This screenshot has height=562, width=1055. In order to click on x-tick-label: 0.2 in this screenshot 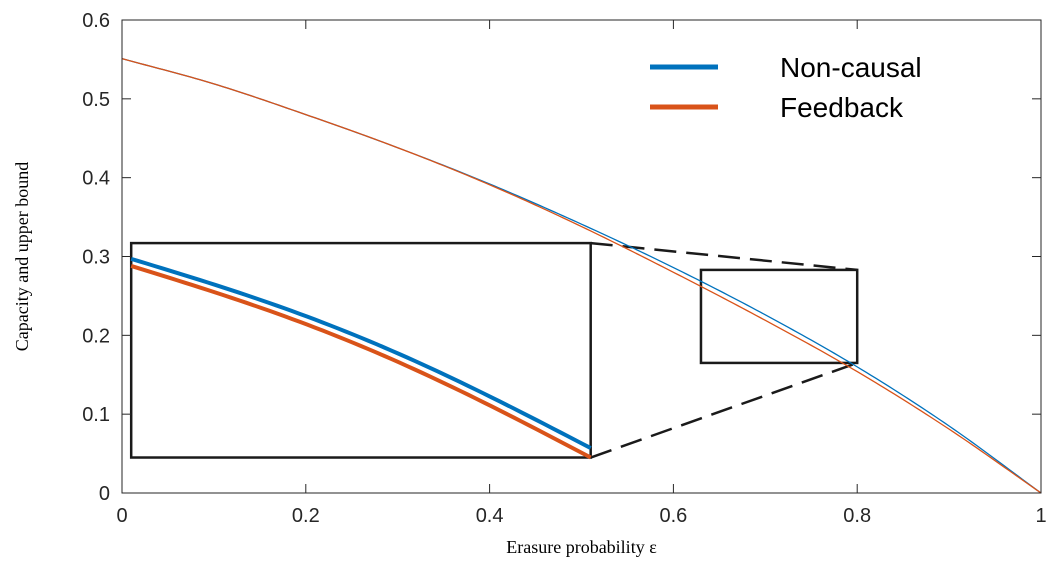, I will do `click(306, 516)`.